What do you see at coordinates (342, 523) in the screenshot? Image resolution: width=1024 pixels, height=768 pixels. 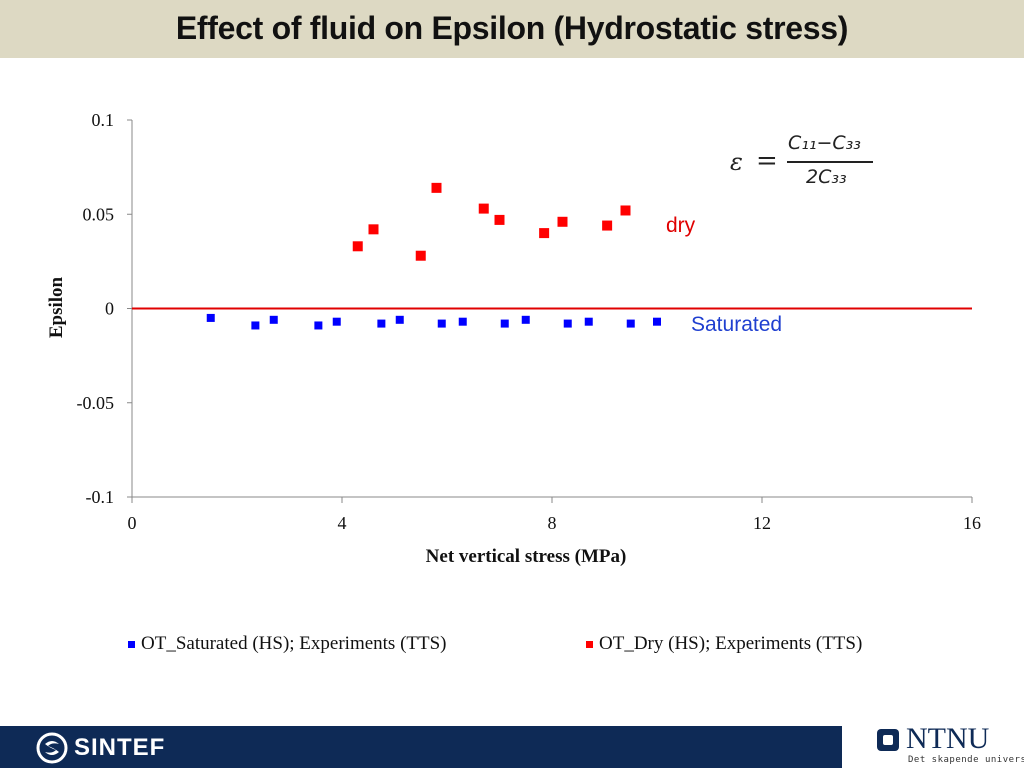 I see `x-tick-label: 4` at bounding box center [342, 523].